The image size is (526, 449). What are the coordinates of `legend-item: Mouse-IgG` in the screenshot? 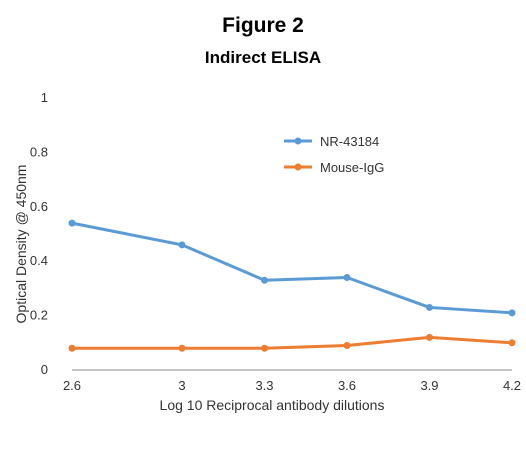 It's located at (334, 167).